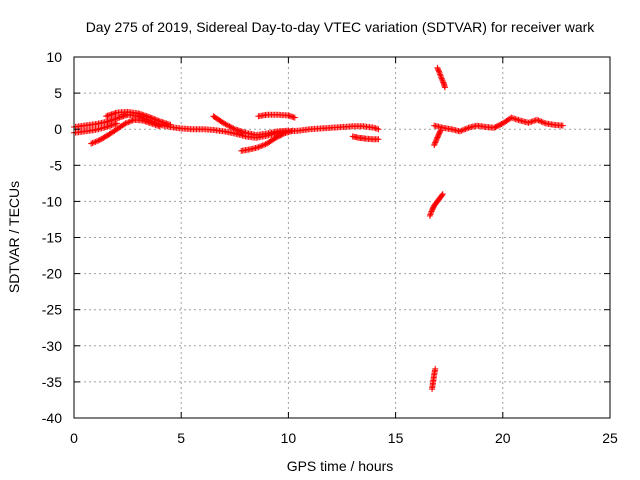 Image resolution: width=640 pixels, height=480 pixels. Describe the element at coordinates (52, 310) in the screenshot. I see `y-tick-label: -25` at that location.